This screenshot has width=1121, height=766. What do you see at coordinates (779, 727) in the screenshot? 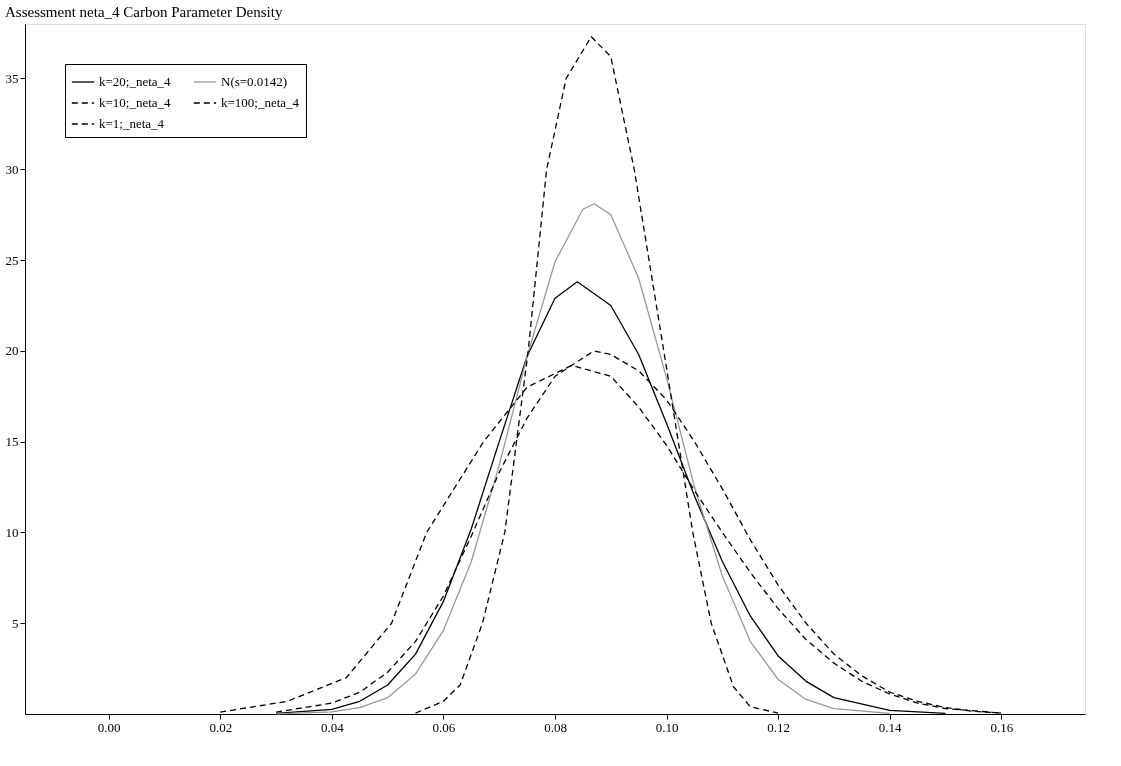
I see `x-tick-label: 0.12` at bounding box center [779, 727].